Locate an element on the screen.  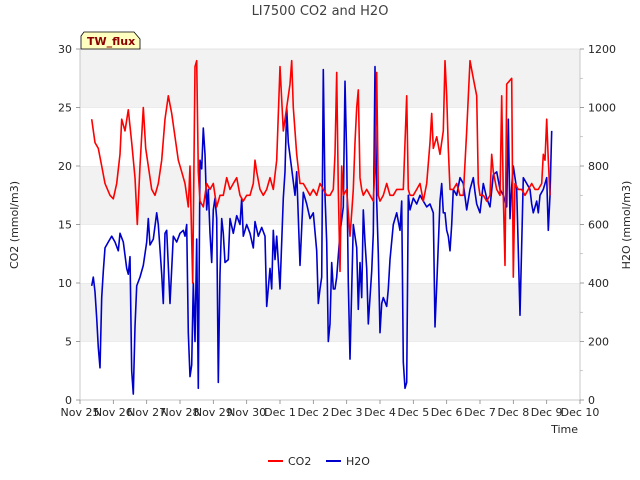
chart-title: LI7500 CO2 and H2O is located at coordinates (320, 11).